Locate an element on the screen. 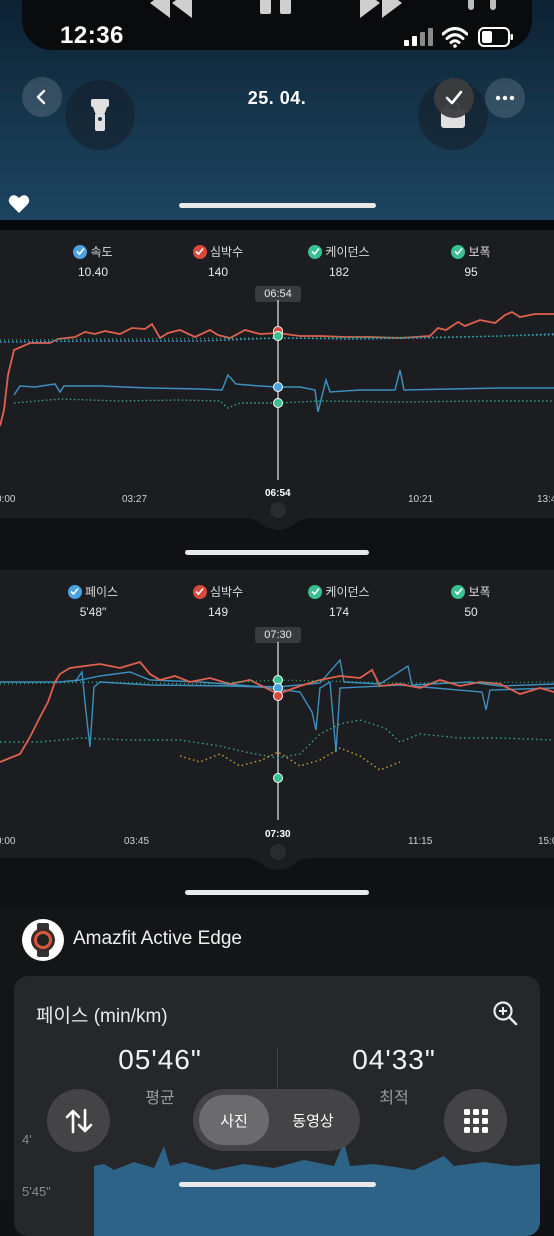  legend-value: 5'48" is located at coordinates (93, 612).